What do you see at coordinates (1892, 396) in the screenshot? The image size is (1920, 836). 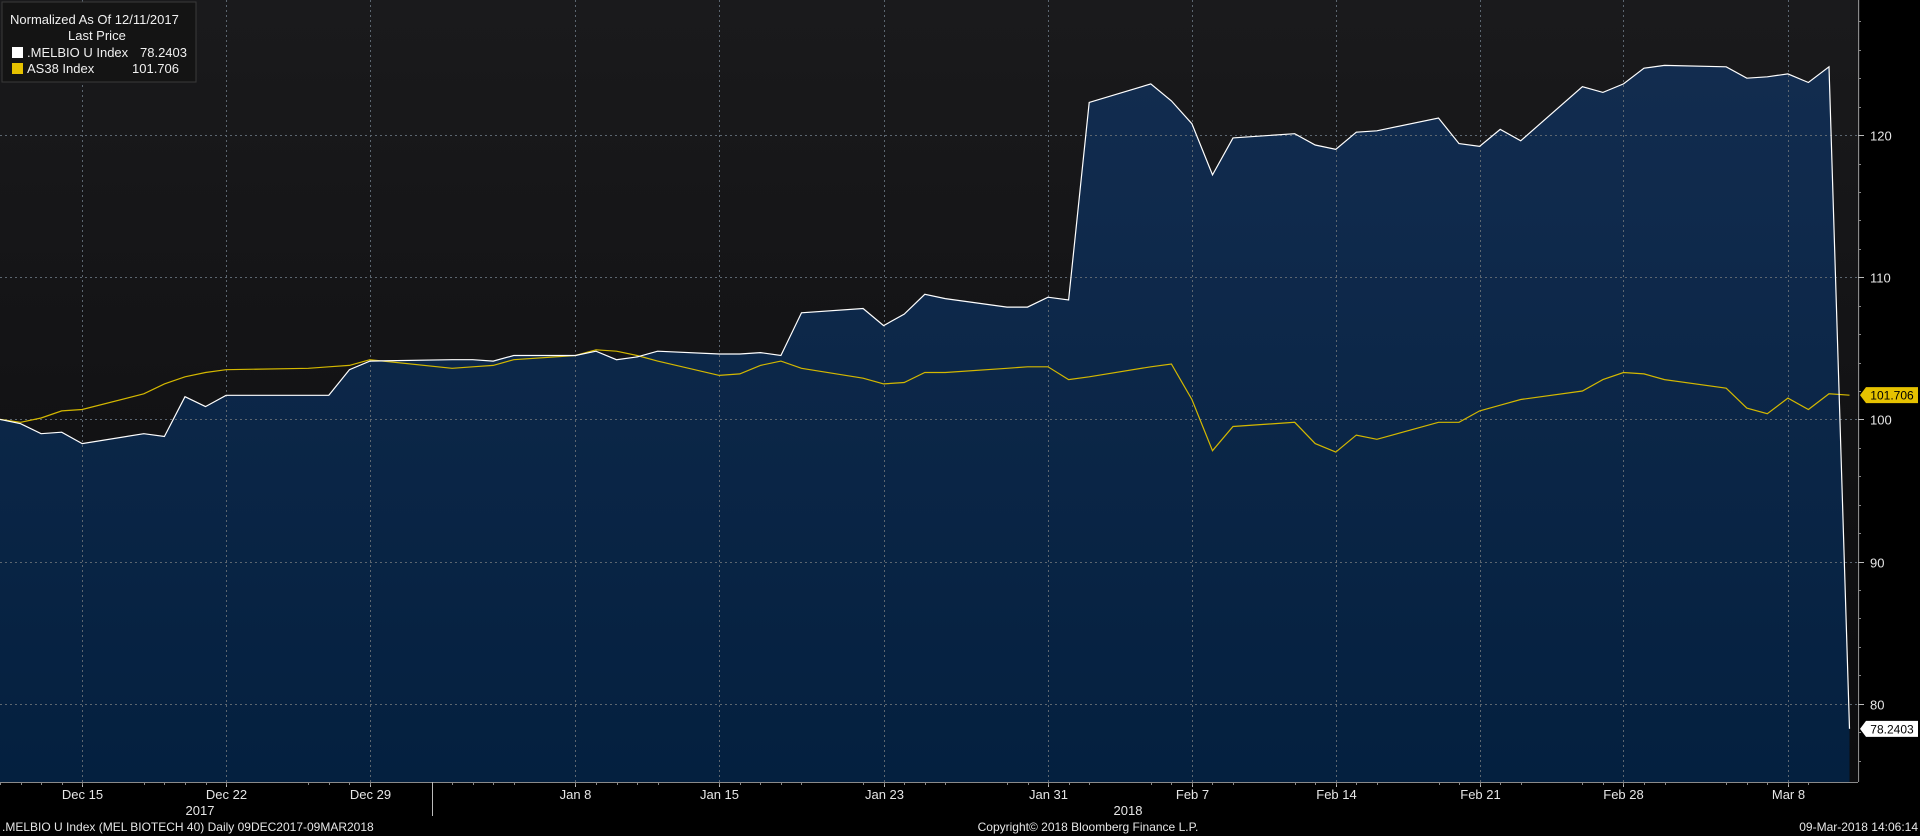 I see `as38-badge-value: 101.706` at bounding box center [1892, 396].